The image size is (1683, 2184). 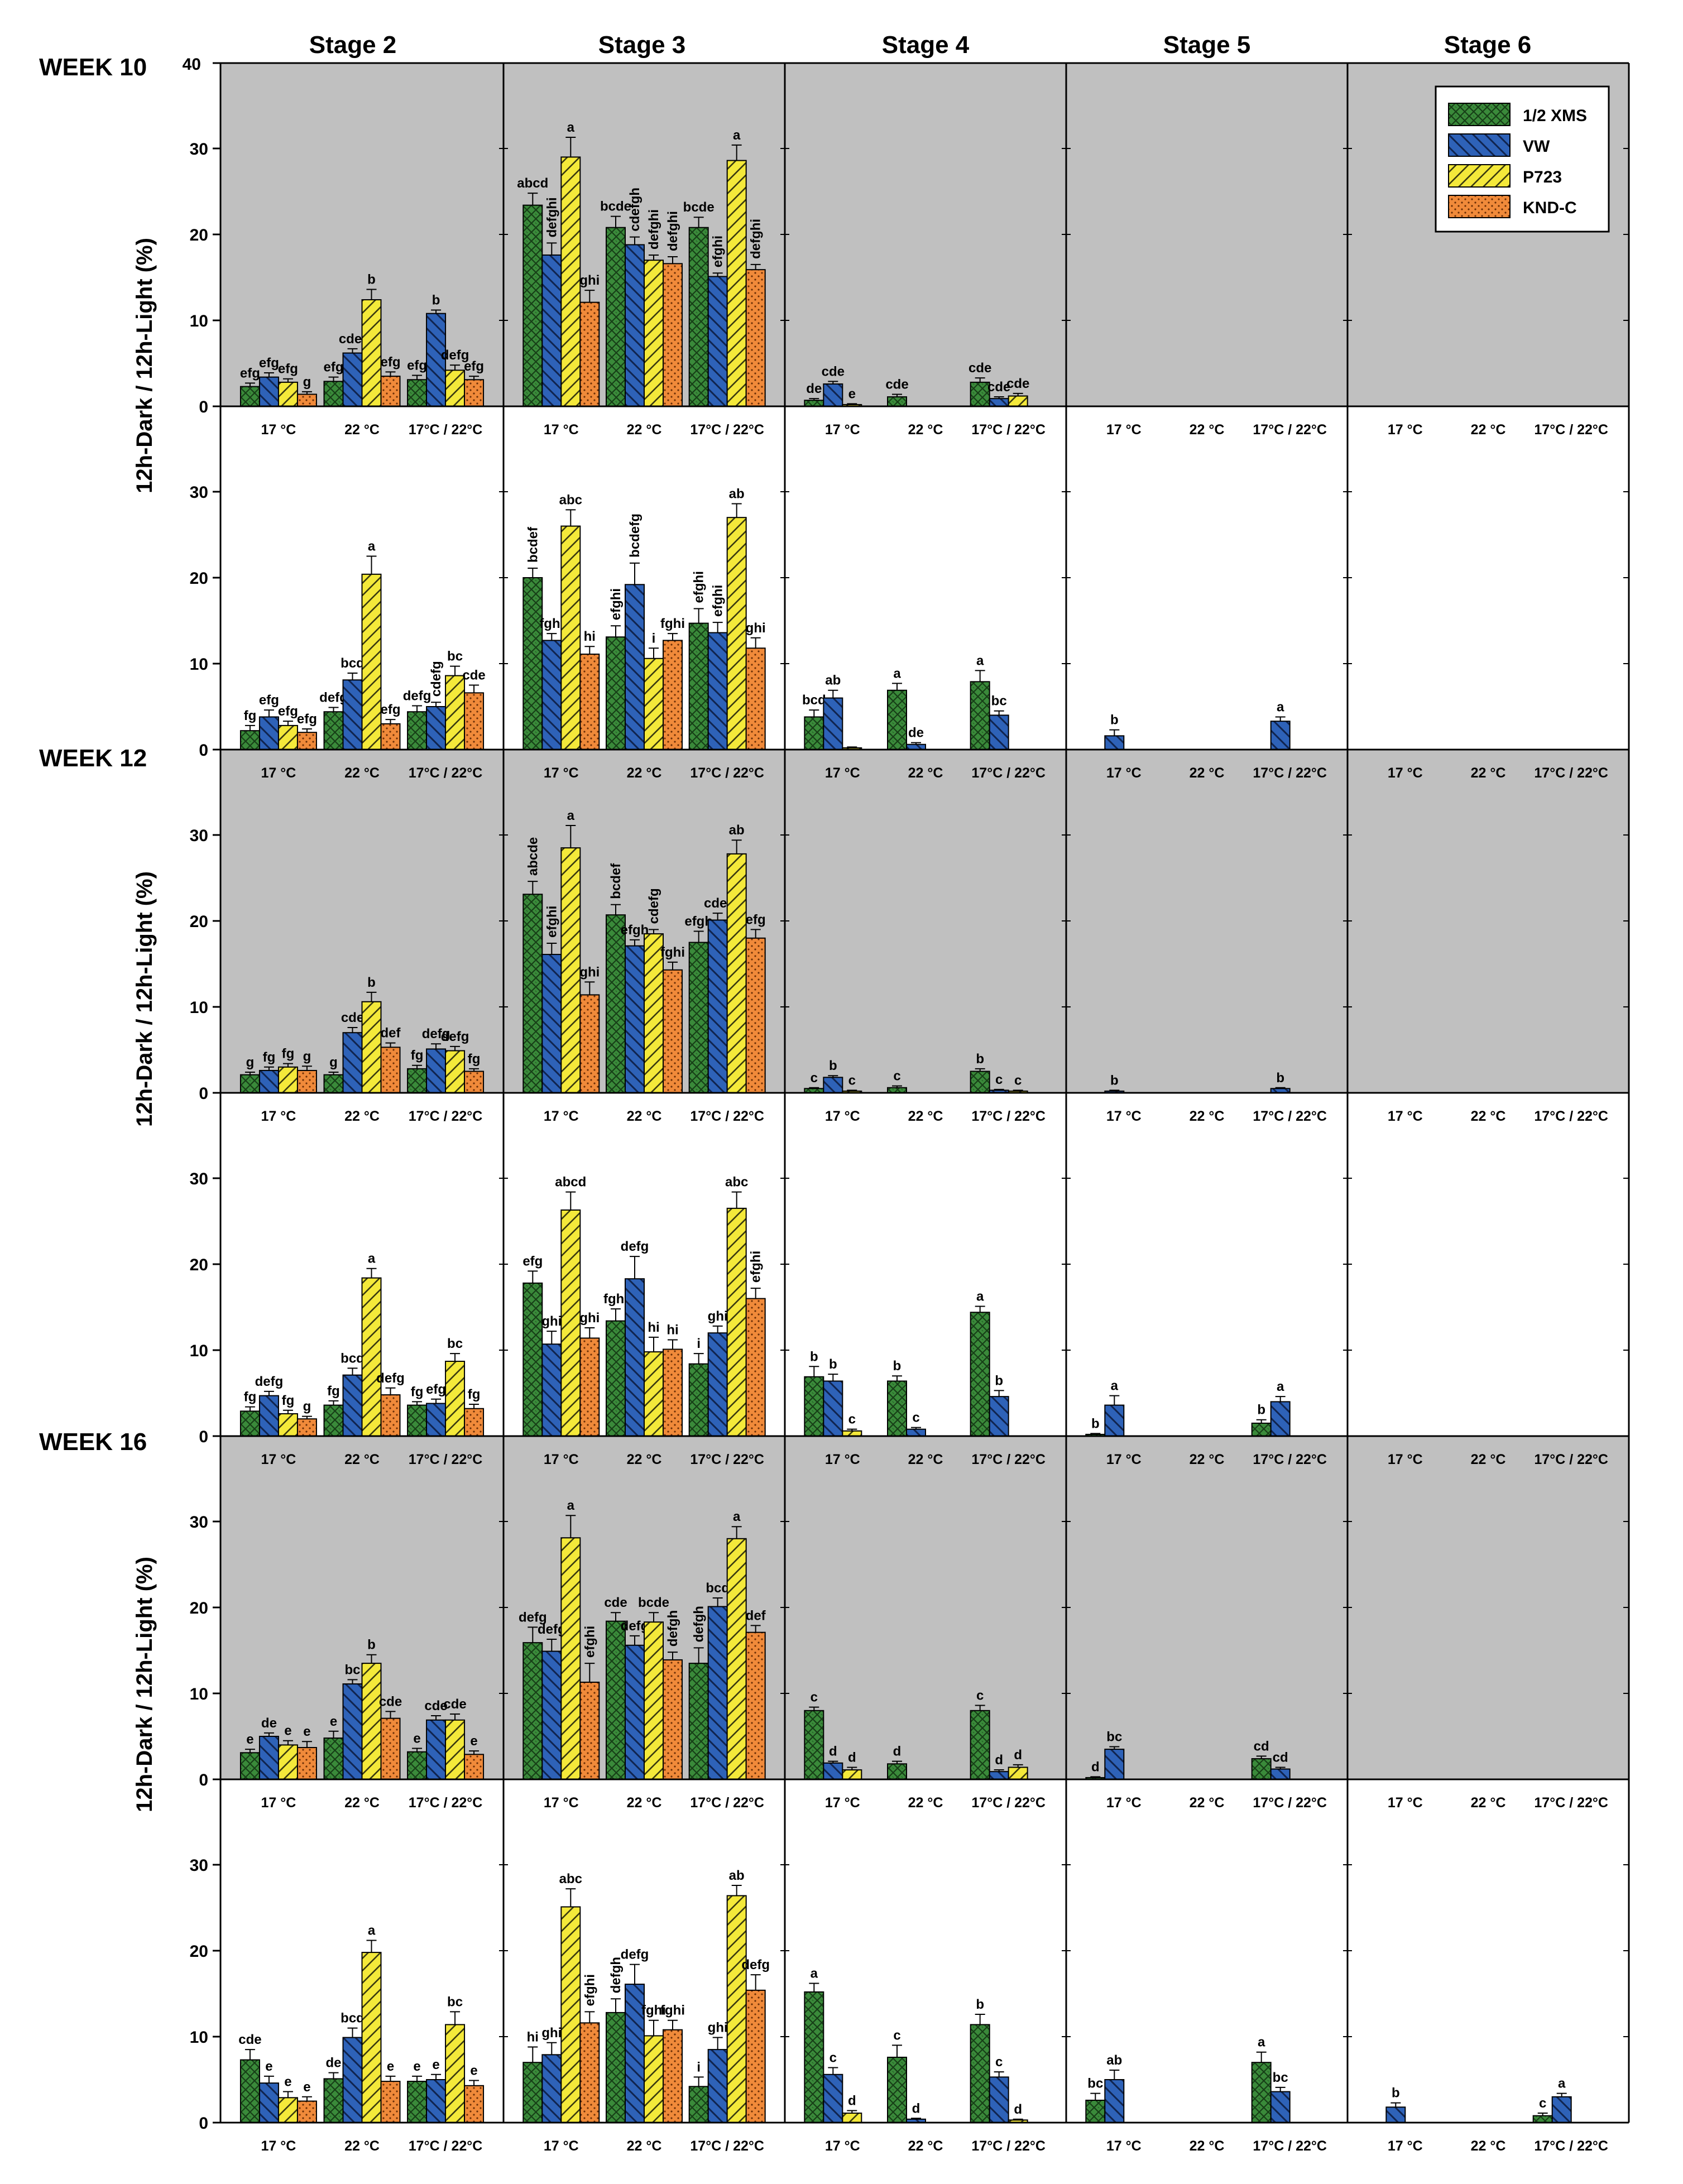 I want to click on legend-label-p723: P723, so click(x=1542, y=177).